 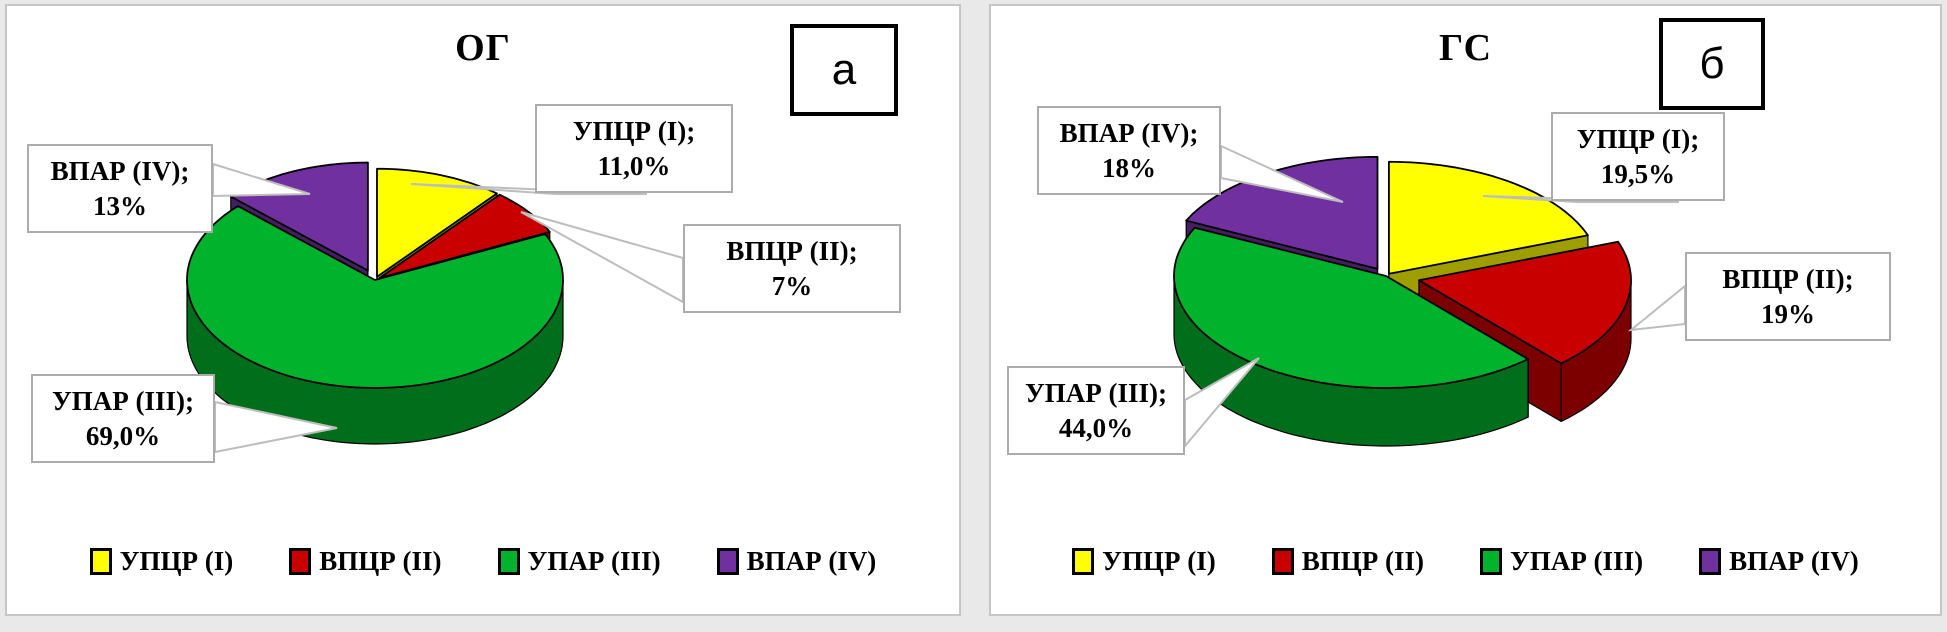 What do you see at coordinates (120, 189) in the screenshot?
I see `data-label-callout-vpar: ВПАР (IV); 13%` at bounding box center [120, 189].